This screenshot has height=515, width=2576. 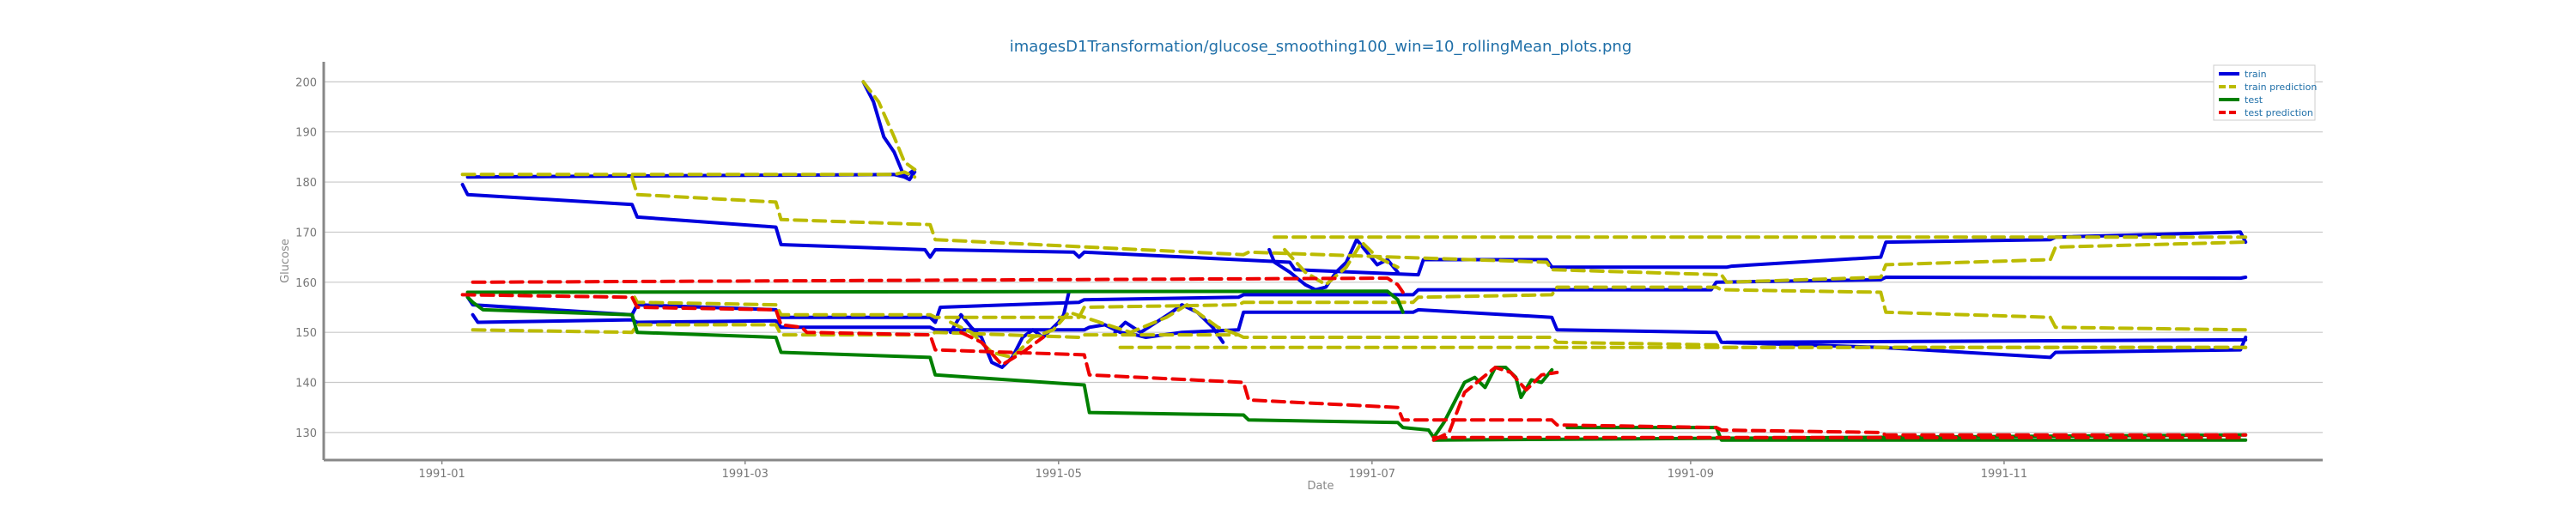 What do you see at coordinates (306, 258) in the screenshot?
I see `y-tick-labels: 130 140 150 160 170 180 190 200` at bounding box center [306, 258].